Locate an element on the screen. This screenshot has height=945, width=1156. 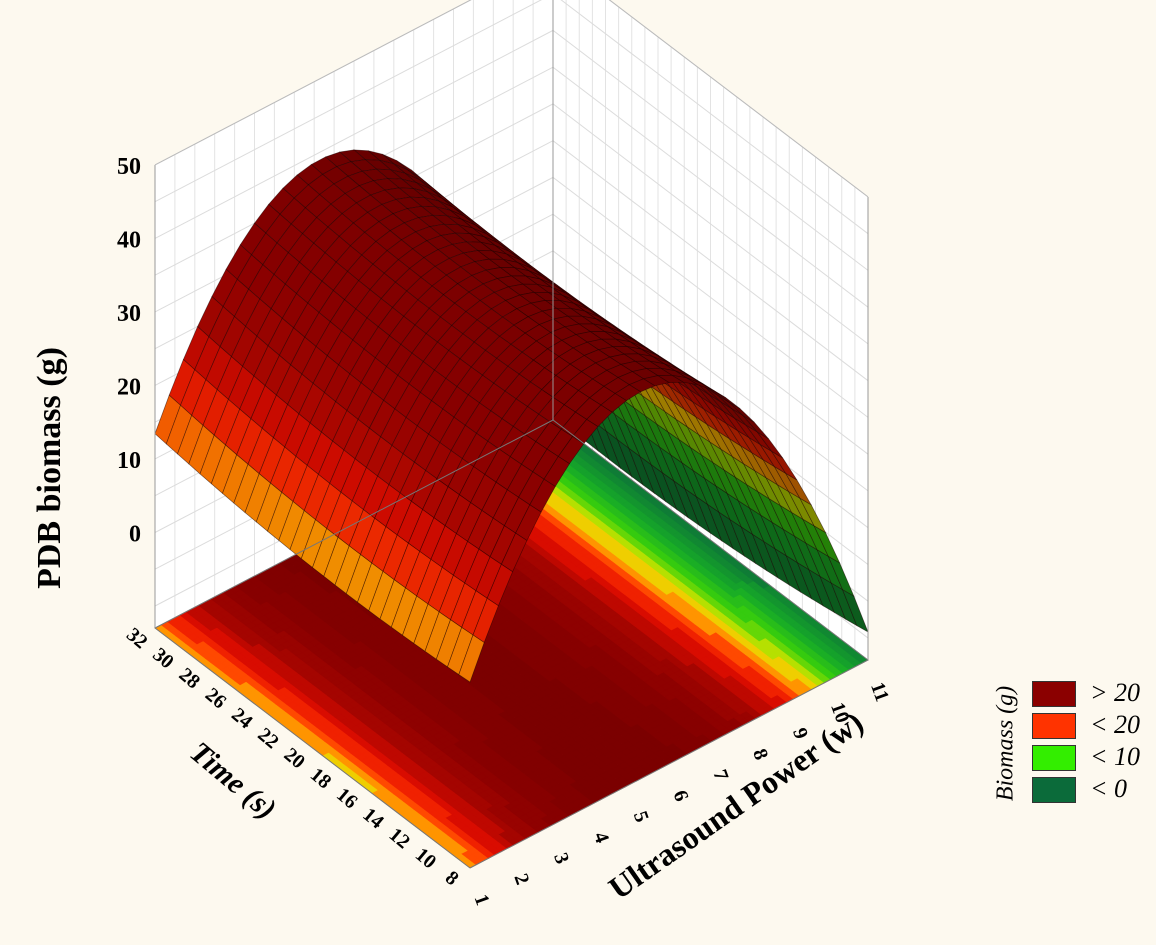
legend: Biomass (g) > 20 < 20 < 10 < 0 is located at coordinates (1065, 743).